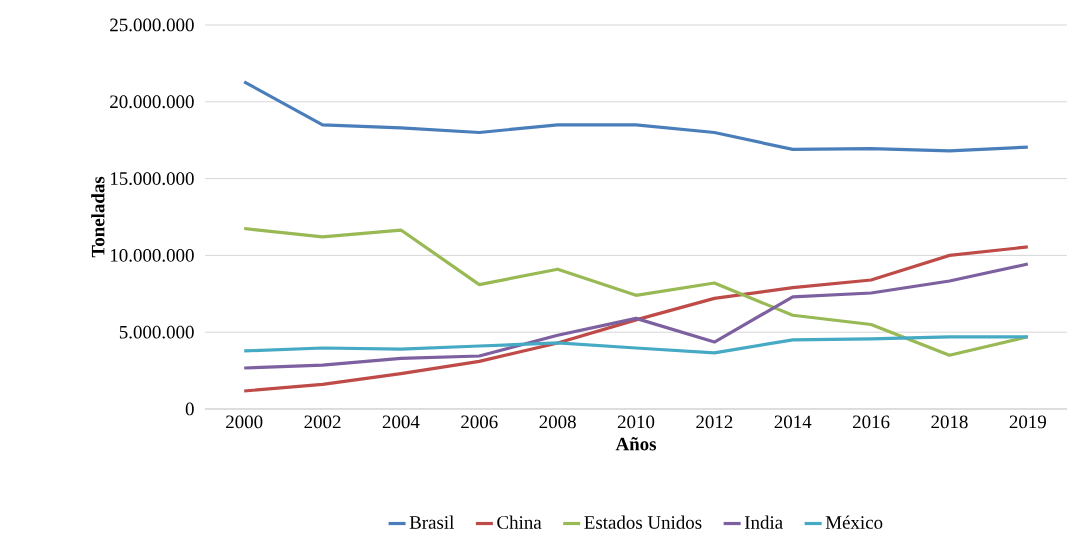 The height and width of the screenshot is (544, 1073). What do you see at coordinates (871, 422) in the screenshot?
I see `x-tick-label: 2016` at bounding box center [871, 422].